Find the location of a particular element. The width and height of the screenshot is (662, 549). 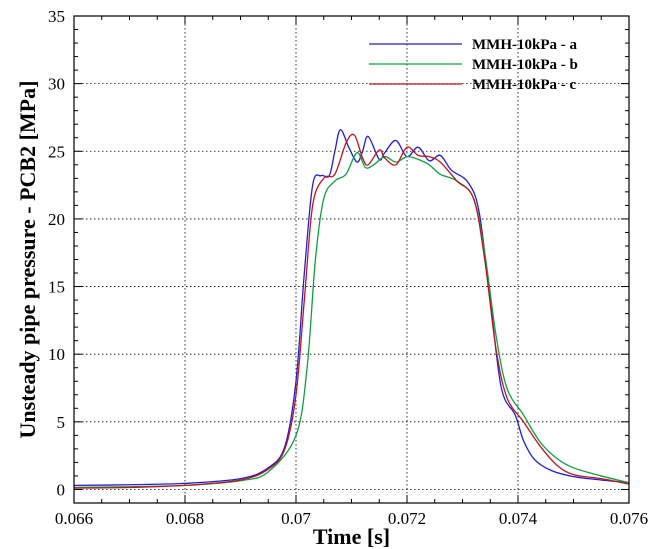

legend: MMH-10kPa - a MMH-10kPa - b MMH-10kPa - c is located at coordinates (473, 65).